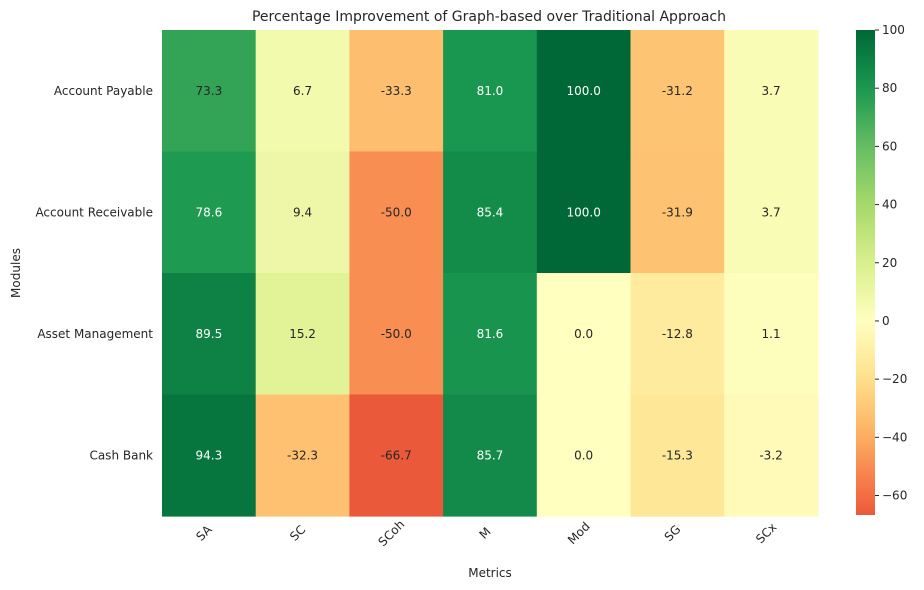  I want to click on colorbar-tick-label: −60, so click(894, 496).